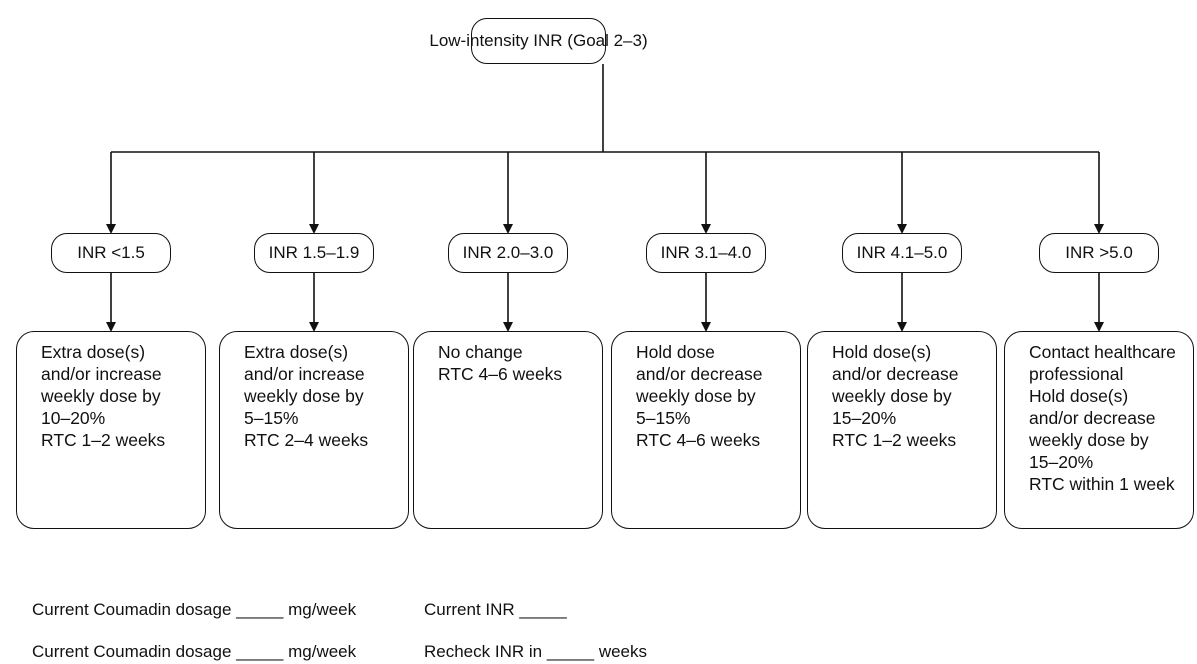 This screenshot has height=664, width=1197. What do you see at coordinates (1102, 484) in the screenshot?
I see `action-line: RTC within 1 week` at bounding box center [1102, 484].